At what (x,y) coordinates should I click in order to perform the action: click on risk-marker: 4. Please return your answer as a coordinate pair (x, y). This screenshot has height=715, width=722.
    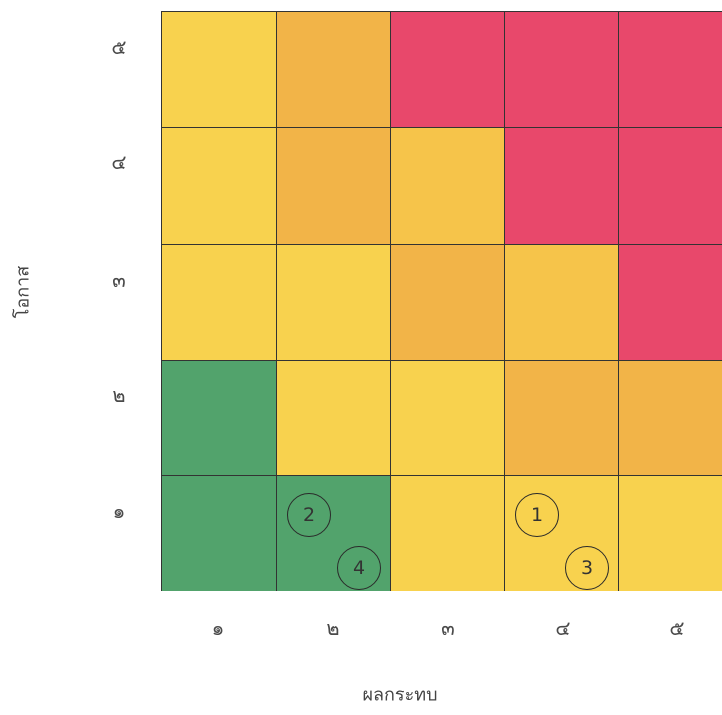
    Looking at the image, I should click on (359, 567).